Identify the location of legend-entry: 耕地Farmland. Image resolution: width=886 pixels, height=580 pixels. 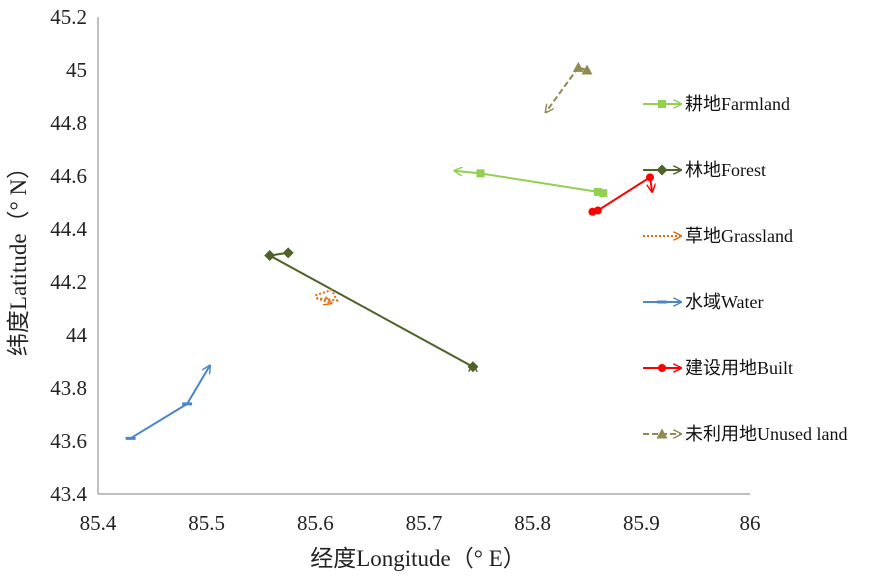
(716, 104).